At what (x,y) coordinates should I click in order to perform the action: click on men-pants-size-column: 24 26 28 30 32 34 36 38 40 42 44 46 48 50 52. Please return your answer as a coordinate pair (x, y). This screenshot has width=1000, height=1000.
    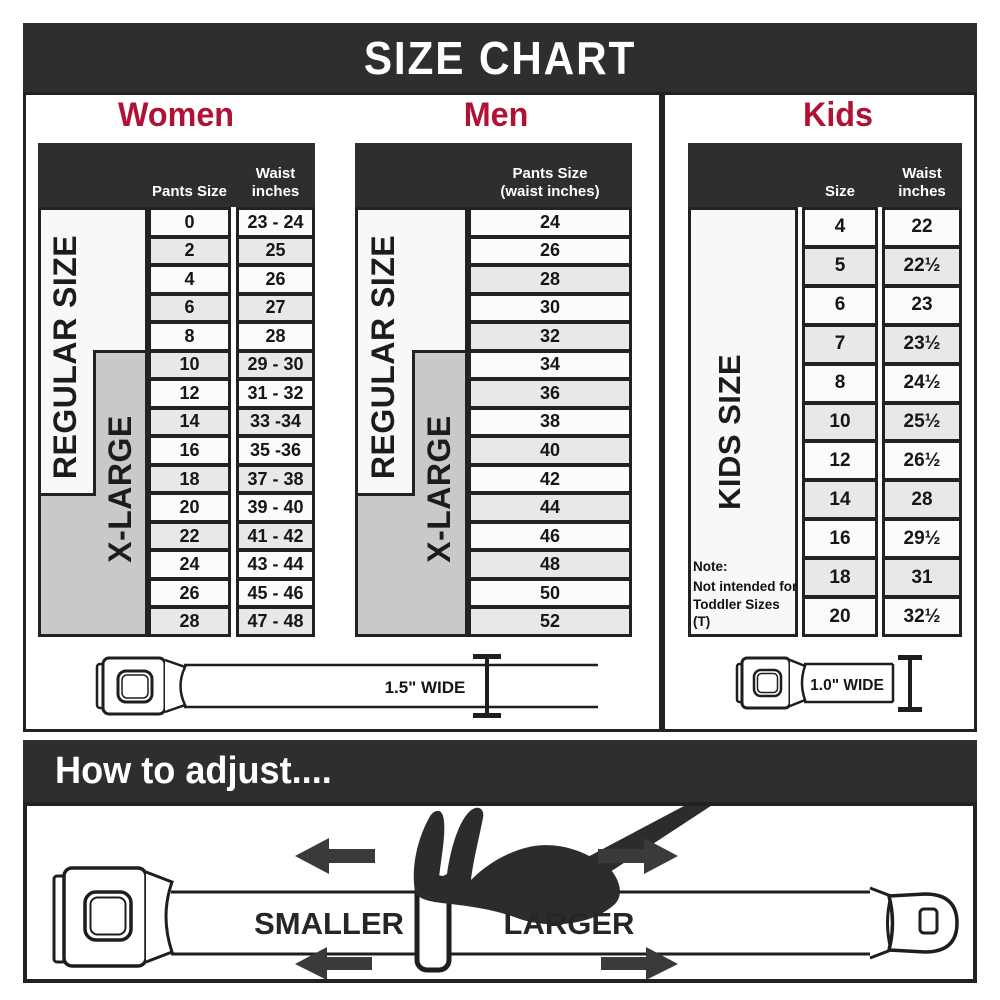
    Looking at the image, I should click on (550, 422).